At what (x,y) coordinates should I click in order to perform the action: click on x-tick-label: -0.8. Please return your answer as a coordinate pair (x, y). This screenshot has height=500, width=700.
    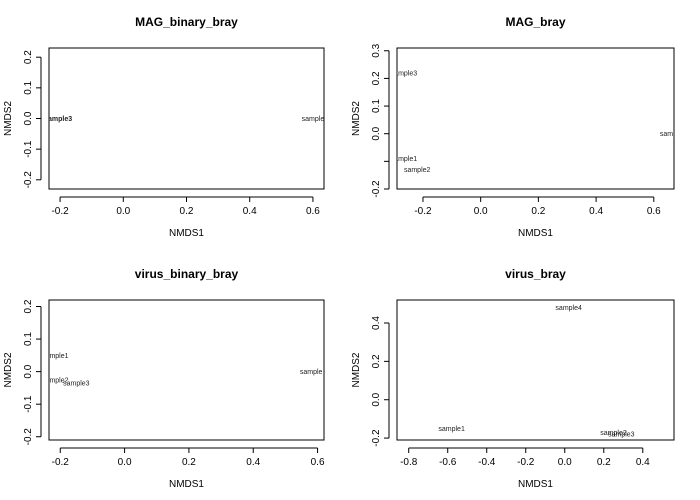
    Looking at the image, I should click on (409, 462).